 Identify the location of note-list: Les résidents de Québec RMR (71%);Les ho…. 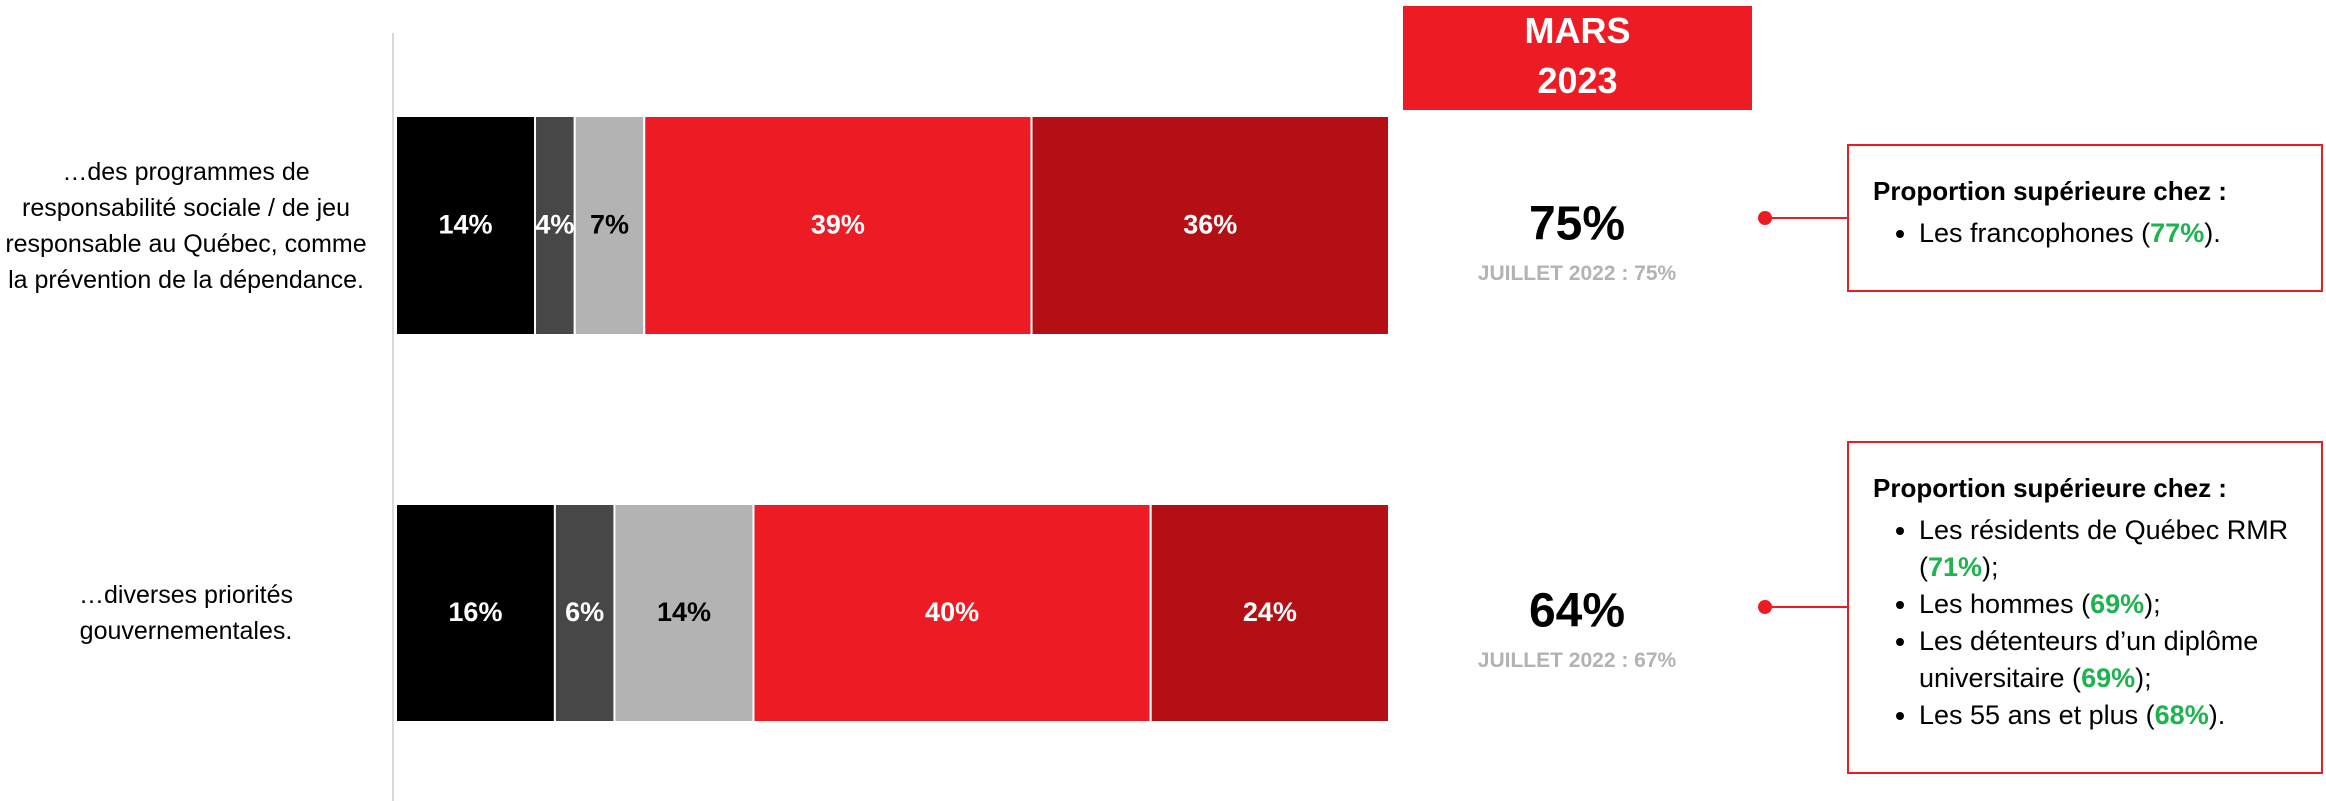
(2087, 623).